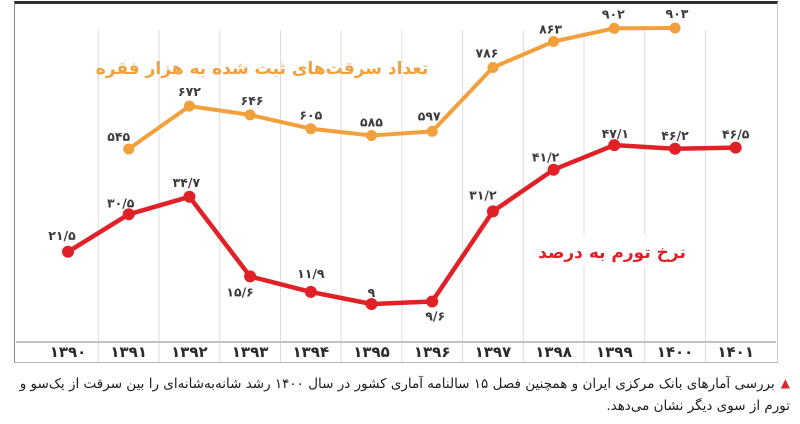  I want to click on inflation-value-label: ۴۶/۲, so click(675, 135).